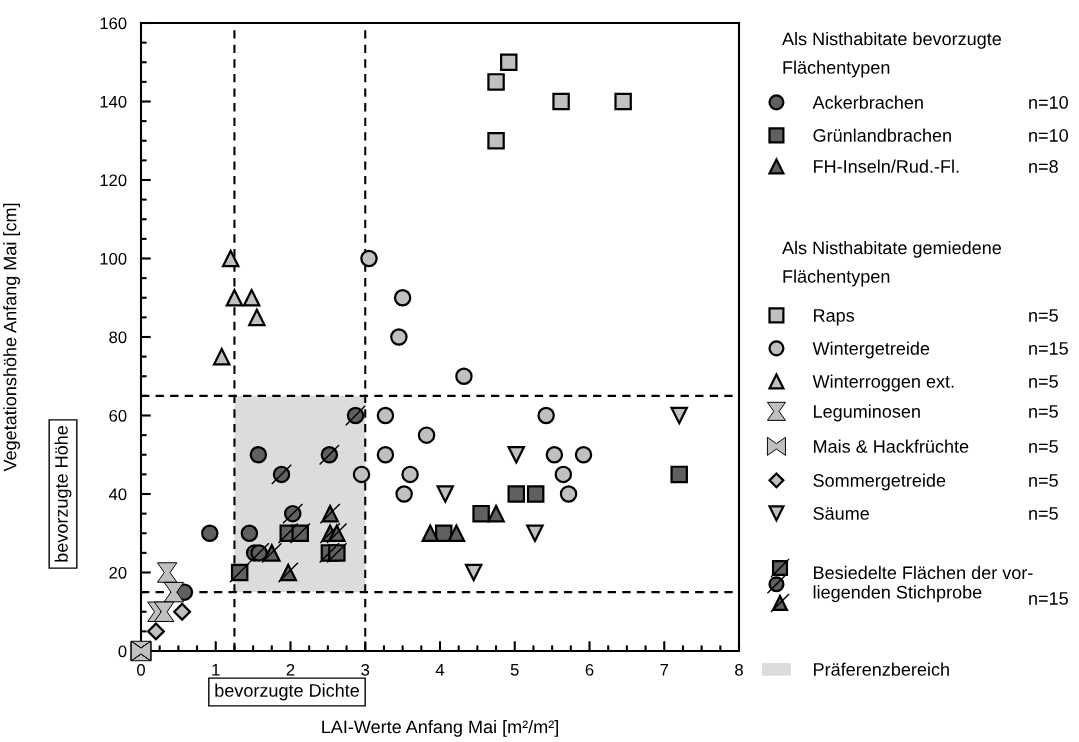  I want to click on x-tick-label: 4, so click(440, 670).